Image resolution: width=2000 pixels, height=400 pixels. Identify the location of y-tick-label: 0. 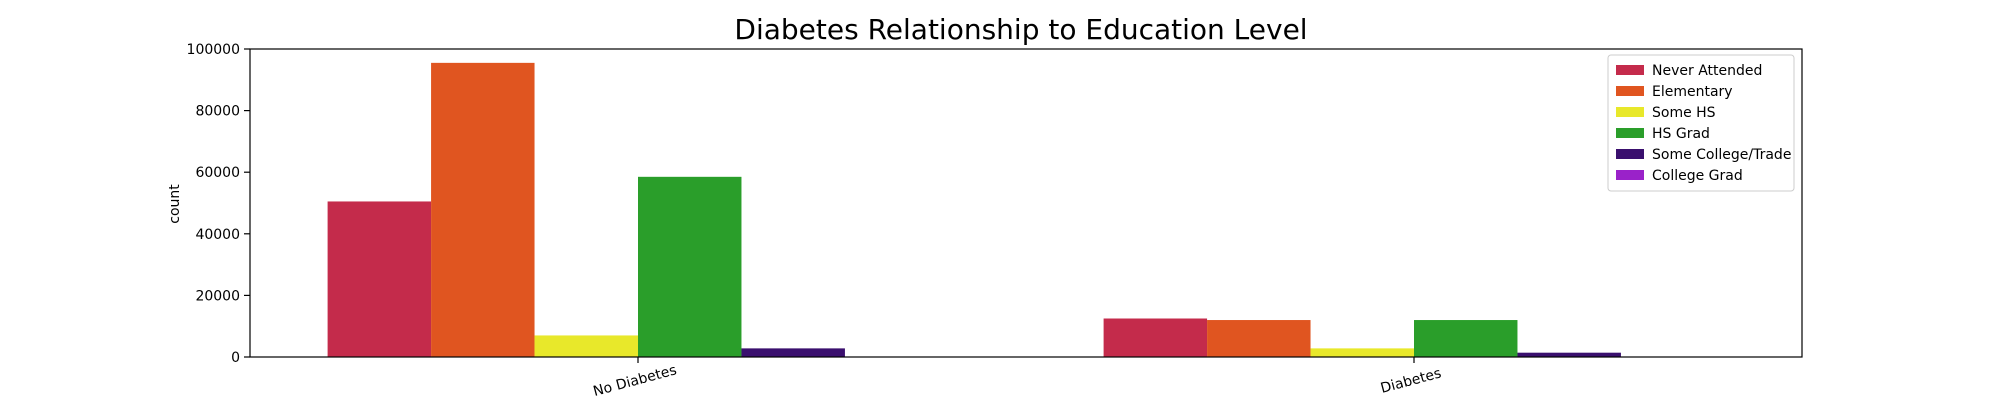
(235, 358).